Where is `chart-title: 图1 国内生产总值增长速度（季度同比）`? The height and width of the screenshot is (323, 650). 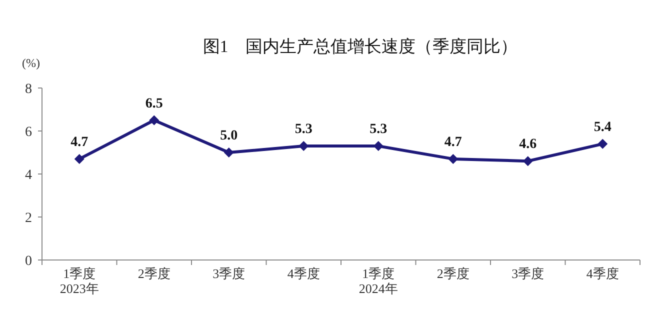 chart-title: 图1 国内生产总值增长速度（季度同比） is located at coordinates (360, 46).